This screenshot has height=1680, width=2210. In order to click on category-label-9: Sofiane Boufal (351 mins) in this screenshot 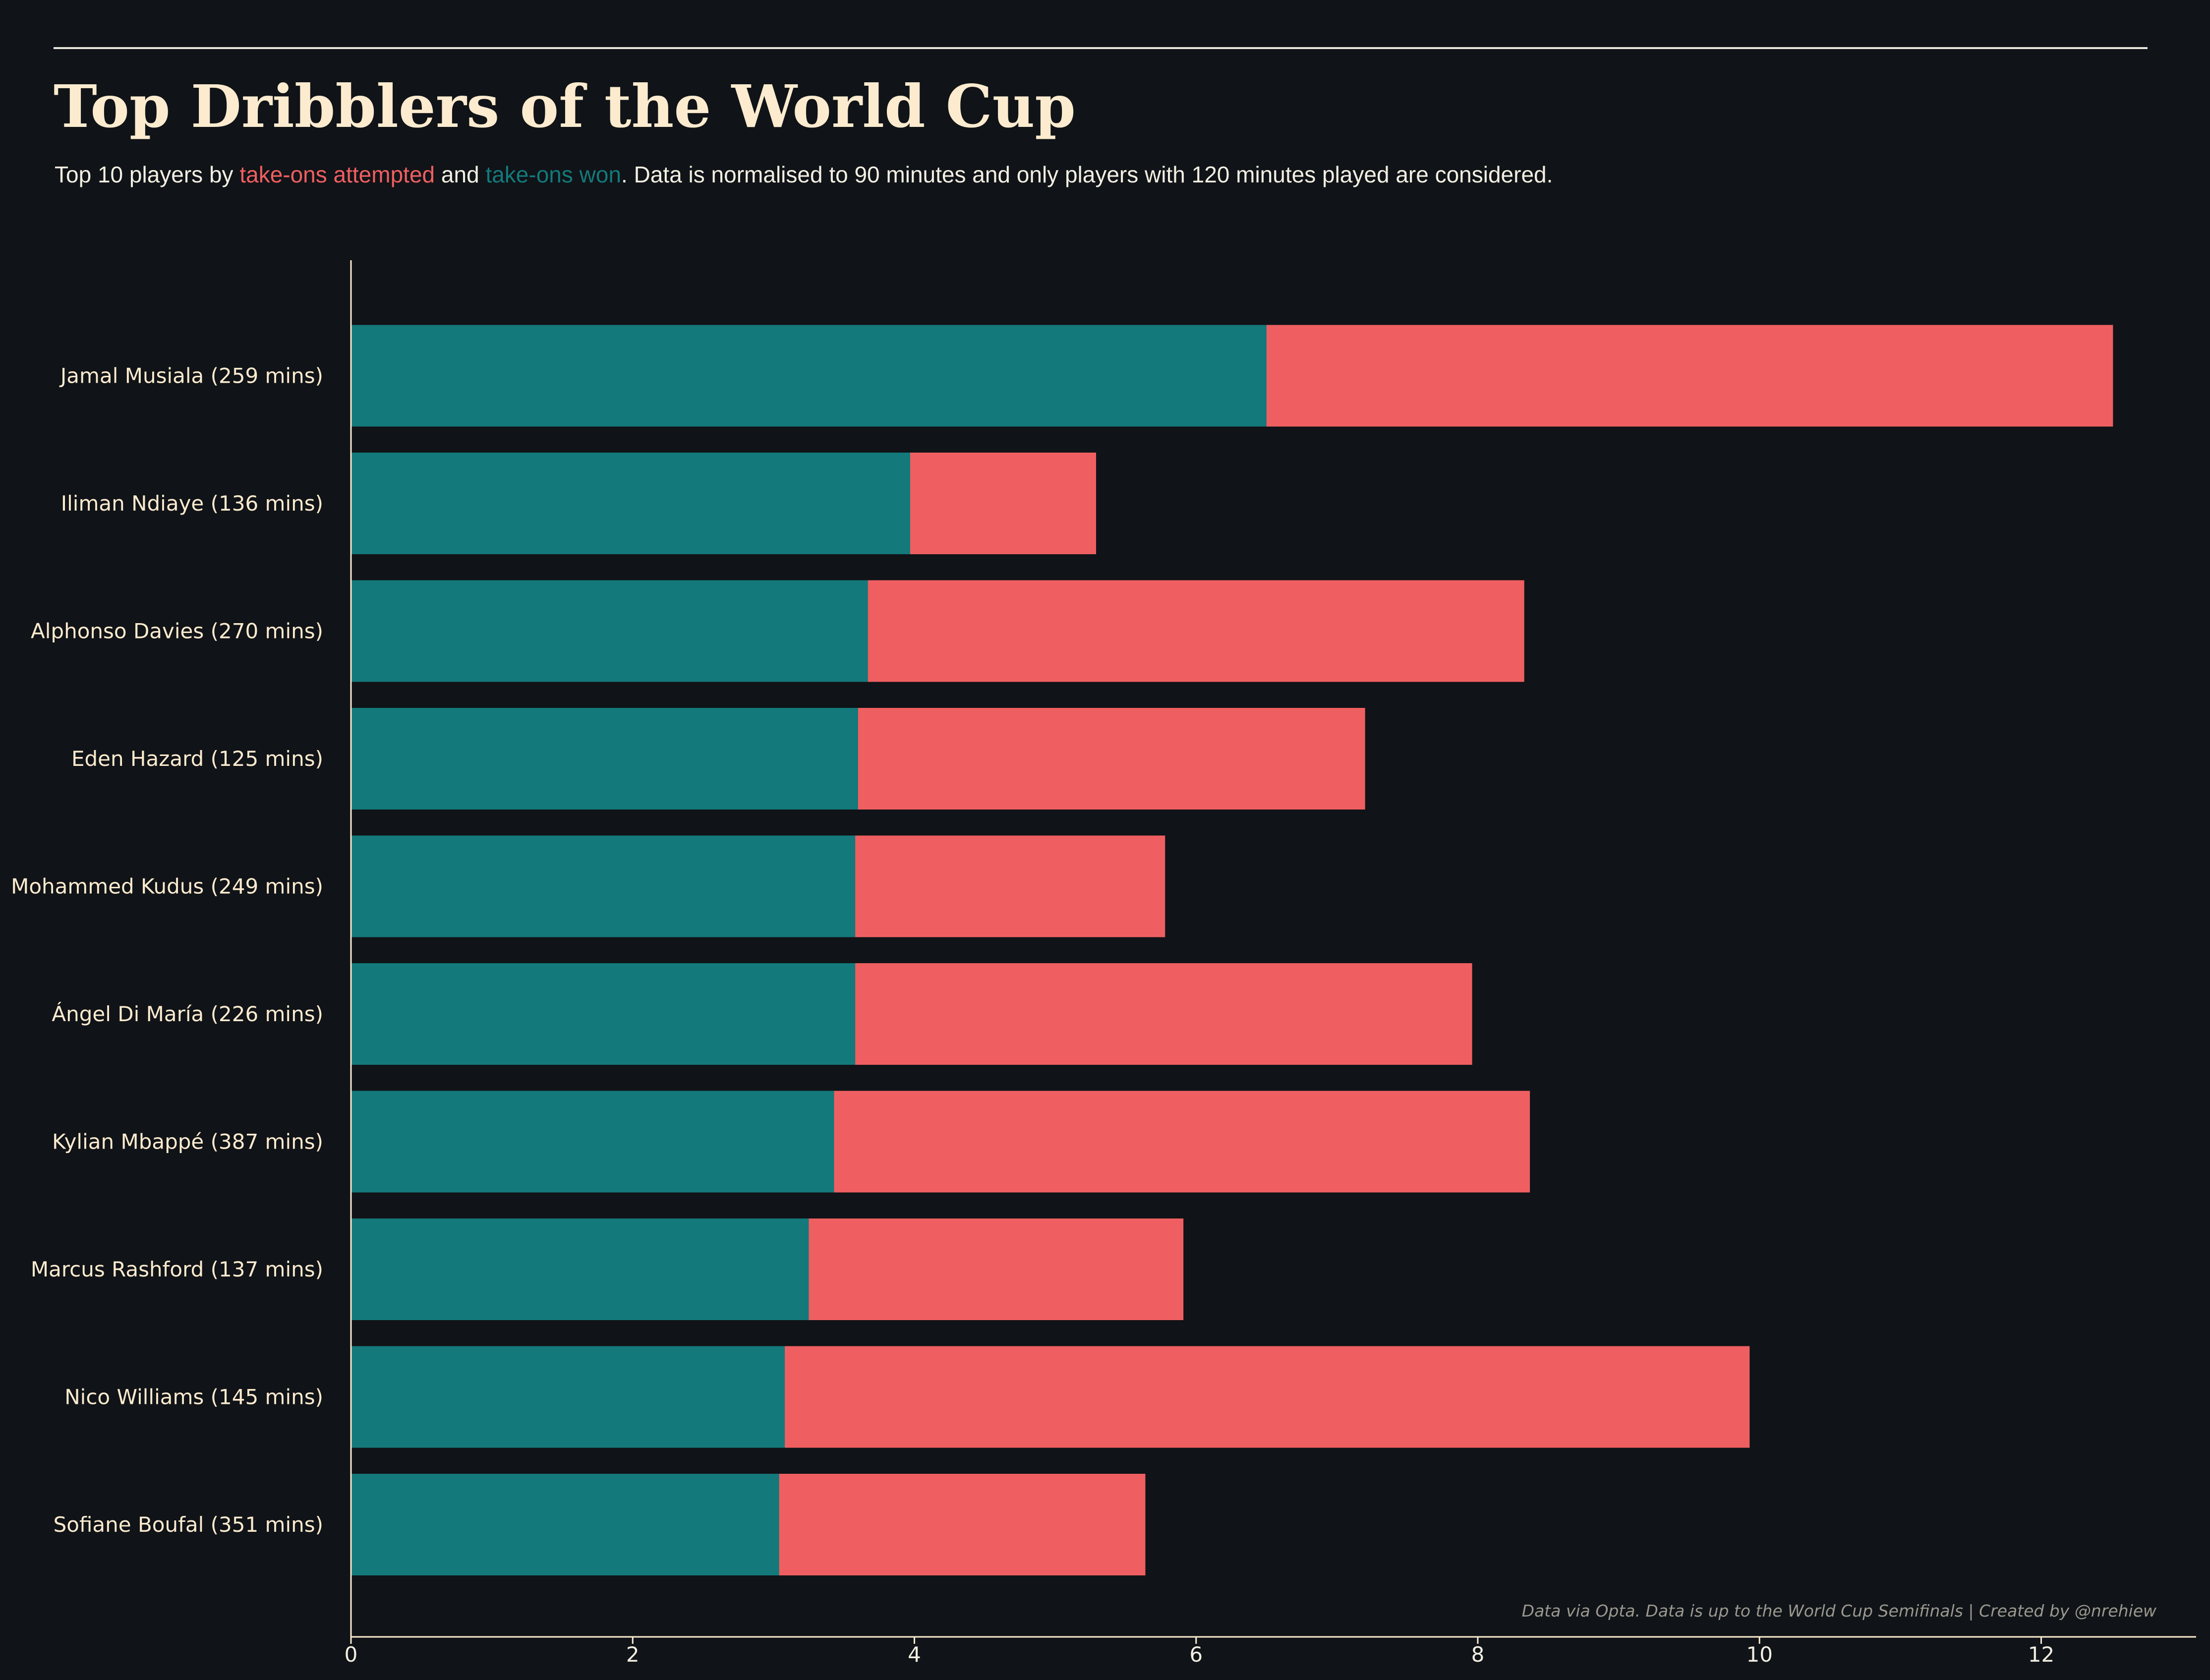, I will do `click(188, 1525)`.